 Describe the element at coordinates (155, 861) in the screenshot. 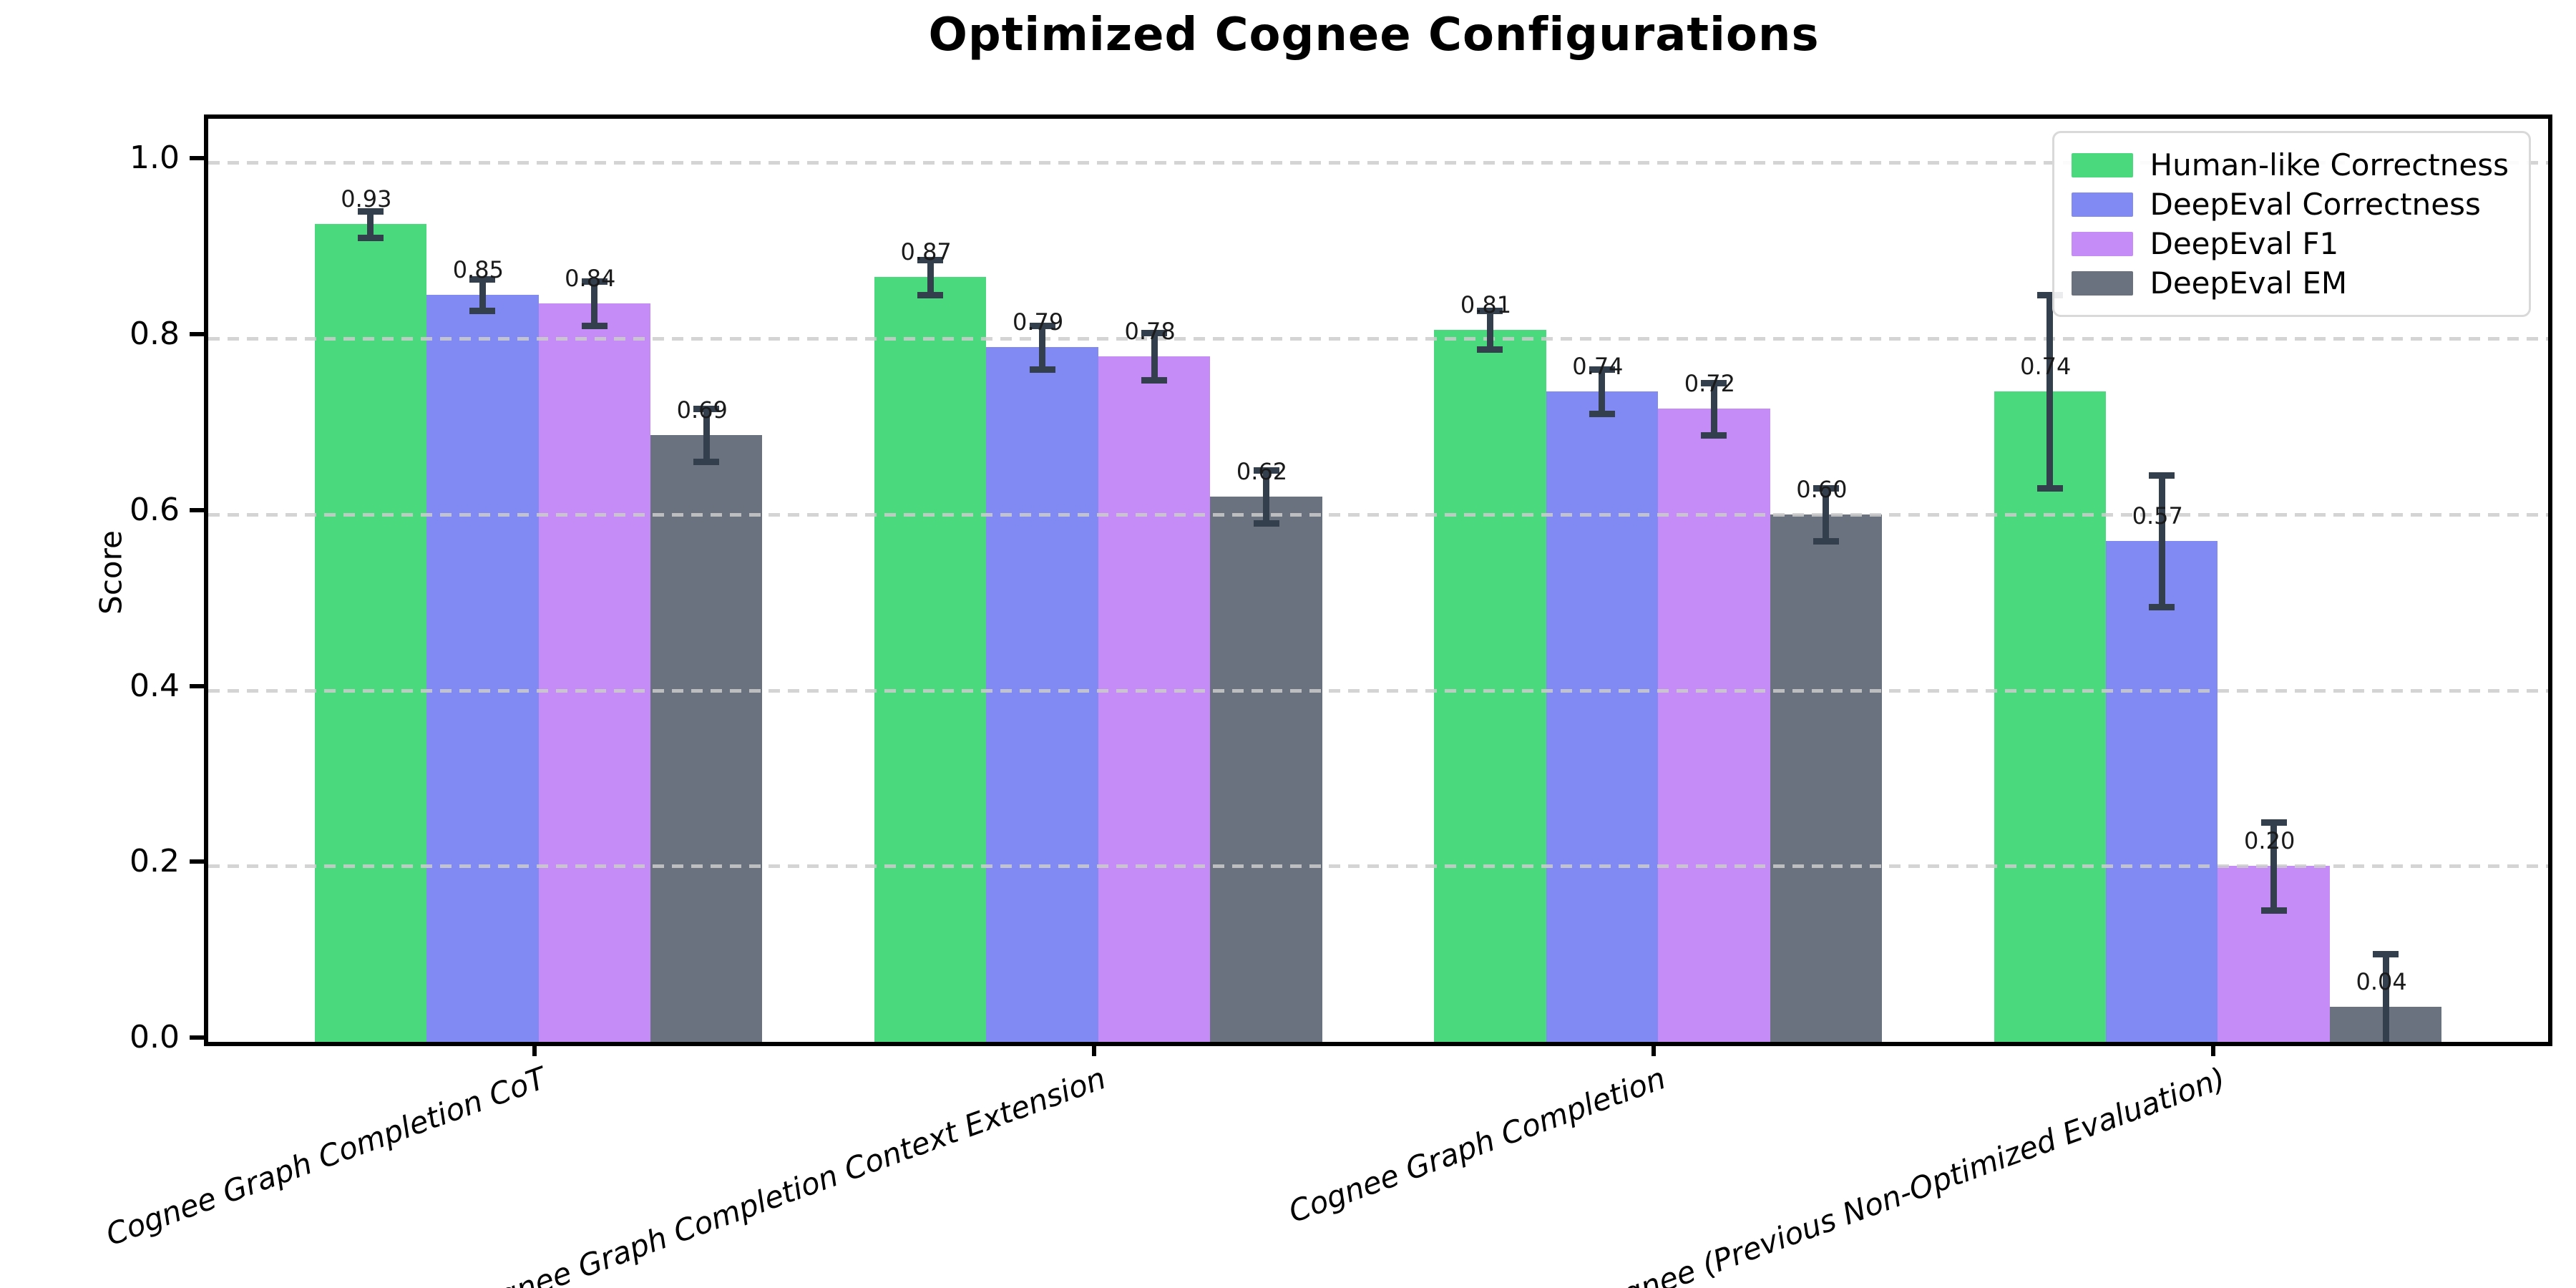

I see `y-tick-label: 0.2` at that location.